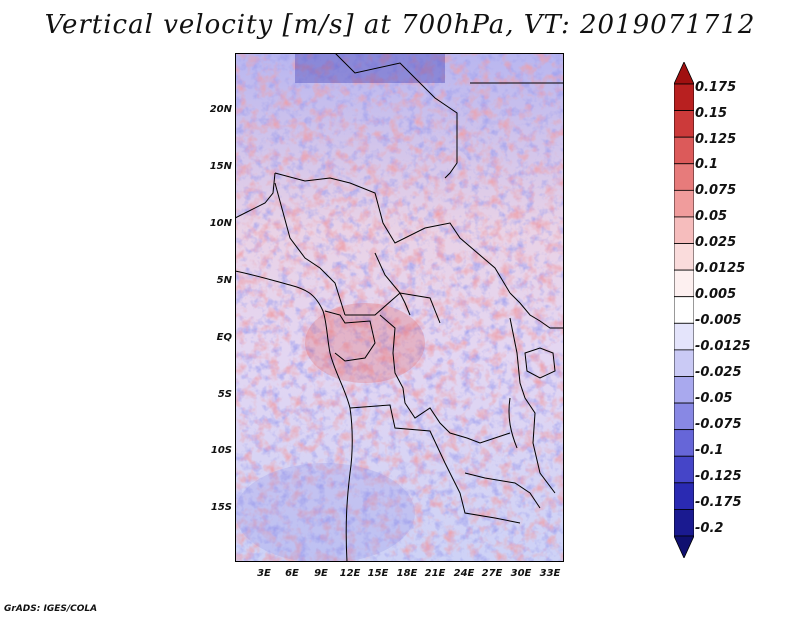  I want to click on colorbar-label: 0.05, so click(711, 216).